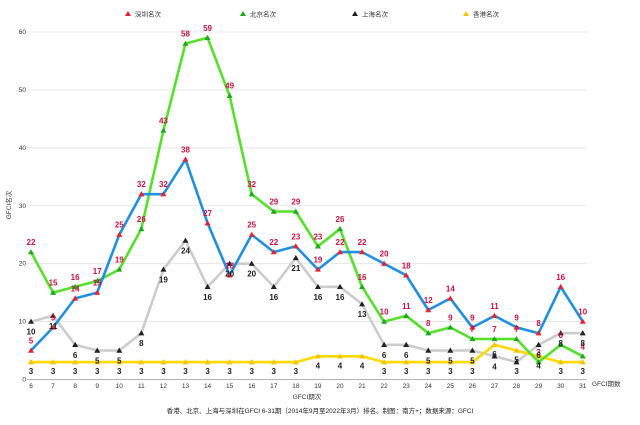 The height and width of the screenshot is (425, 640). What do you see at coordinates (384, 312) in the screenshot?
I see `data-label: 10` at bounding box center [384, 312].